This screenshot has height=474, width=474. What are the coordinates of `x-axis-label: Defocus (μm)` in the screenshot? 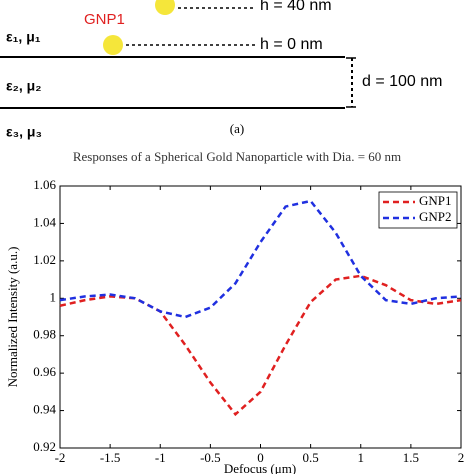 It's located at (260, 467).